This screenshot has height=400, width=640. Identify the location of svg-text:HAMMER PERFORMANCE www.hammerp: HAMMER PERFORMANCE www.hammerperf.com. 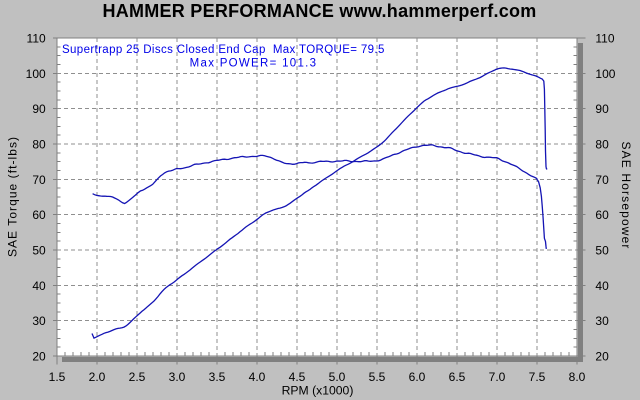
(320, 11).